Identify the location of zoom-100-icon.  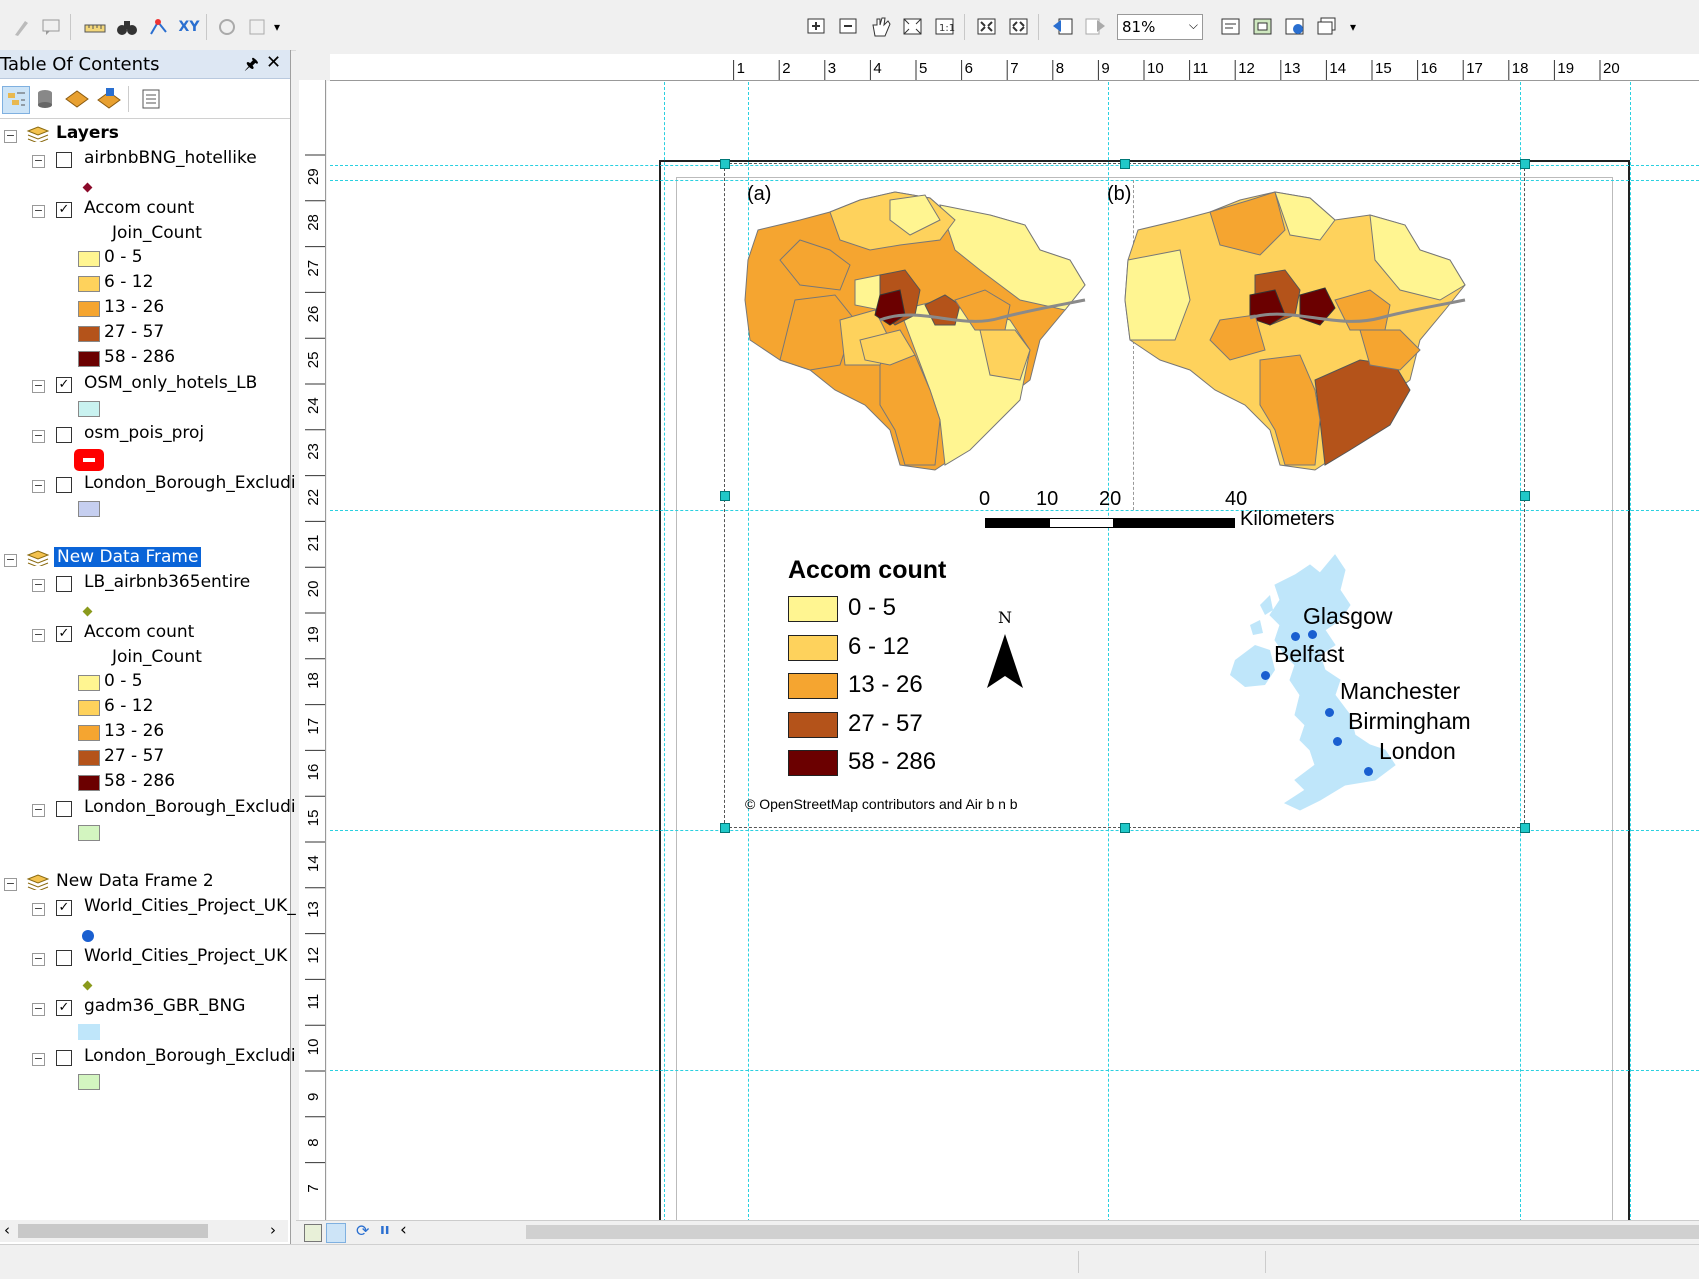
(1019, 27).